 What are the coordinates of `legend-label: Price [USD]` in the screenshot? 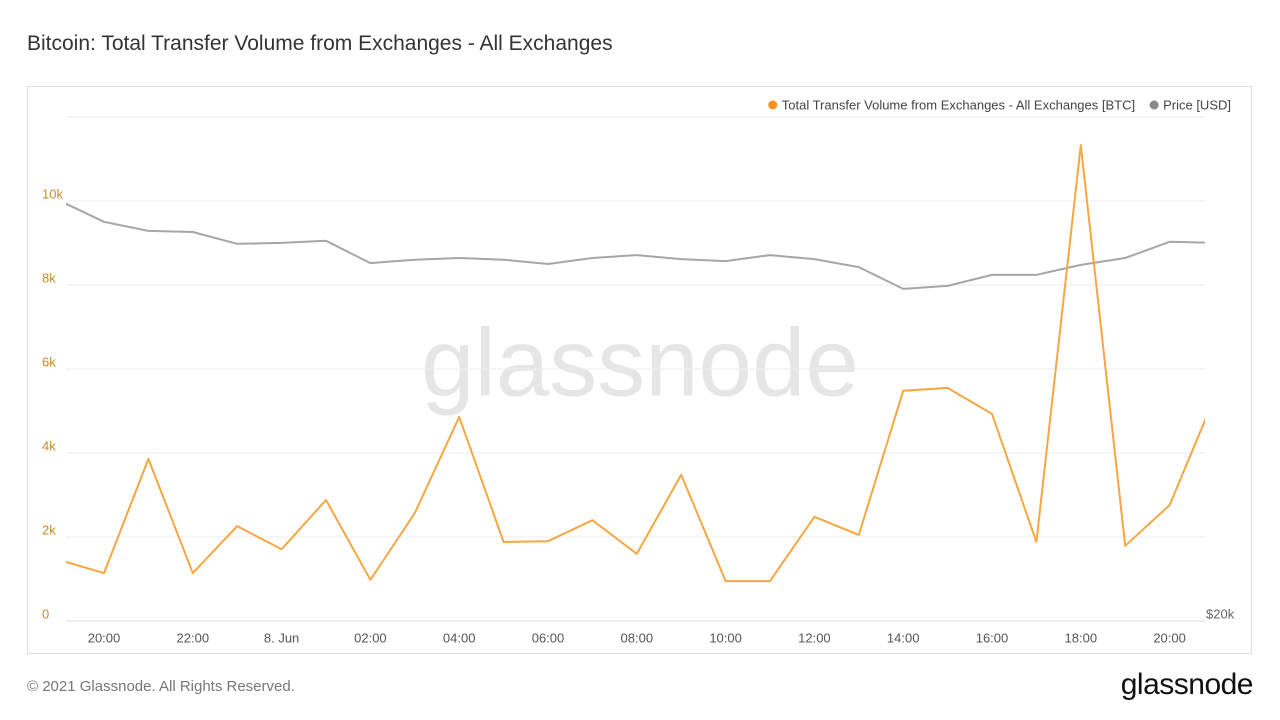 It's located at (1197, 104).